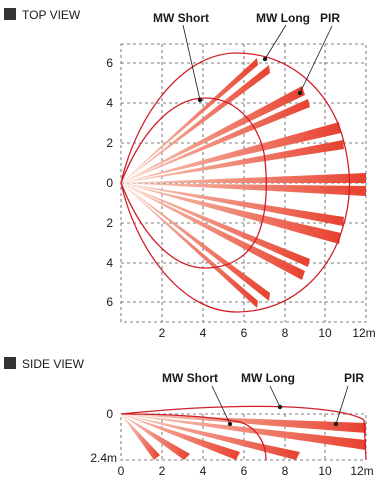 This screenshot has height=479, width=381. Describe the element at coordinates (10, 14) in the screenshot. I see `top-view-square-icon` at that location.